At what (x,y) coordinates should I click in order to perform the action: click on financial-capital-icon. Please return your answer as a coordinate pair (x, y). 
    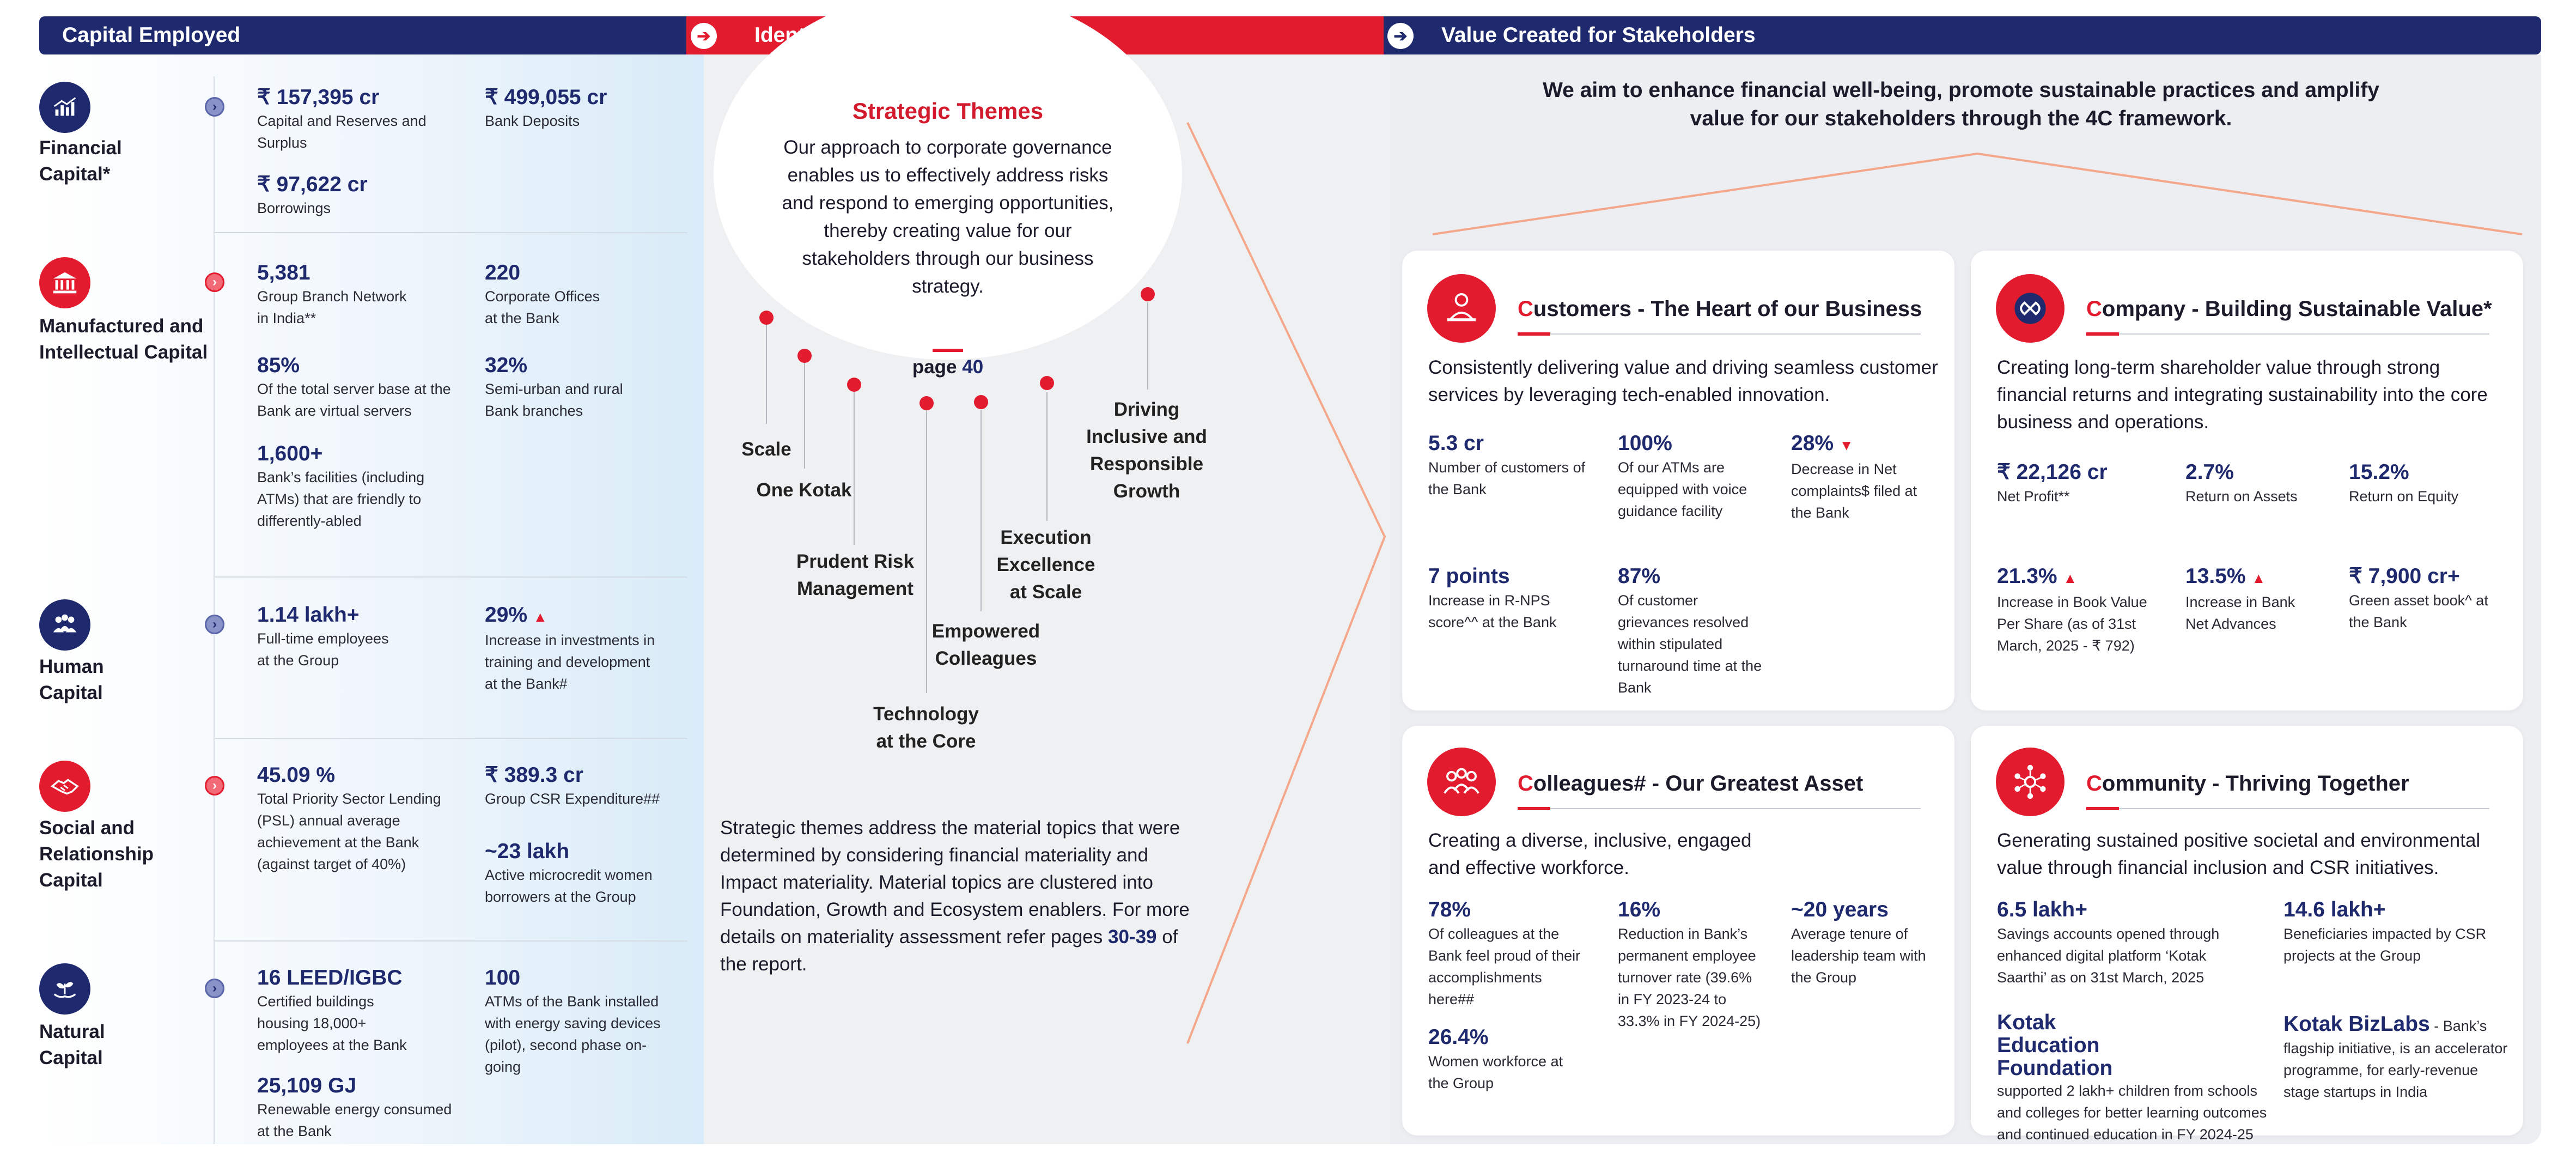
    Looking at the image, I should click on (64, 107).